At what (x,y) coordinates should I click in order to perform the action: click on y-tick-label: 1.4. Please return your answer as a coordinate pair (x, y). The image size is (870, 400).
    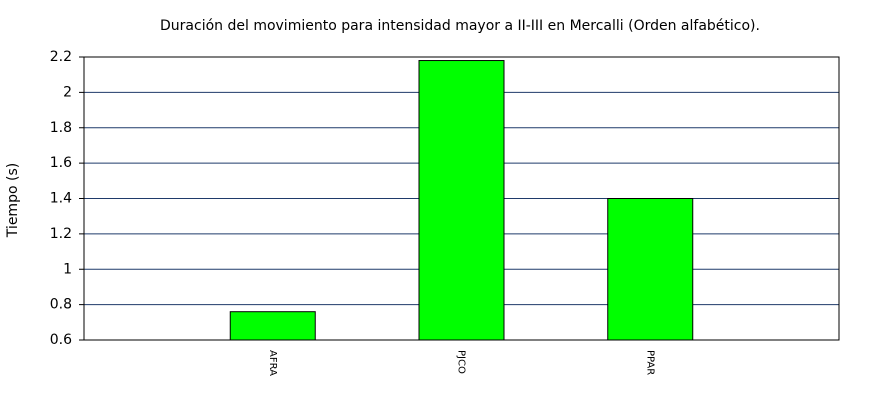
    Looking at the image, I should click on (61, 199).